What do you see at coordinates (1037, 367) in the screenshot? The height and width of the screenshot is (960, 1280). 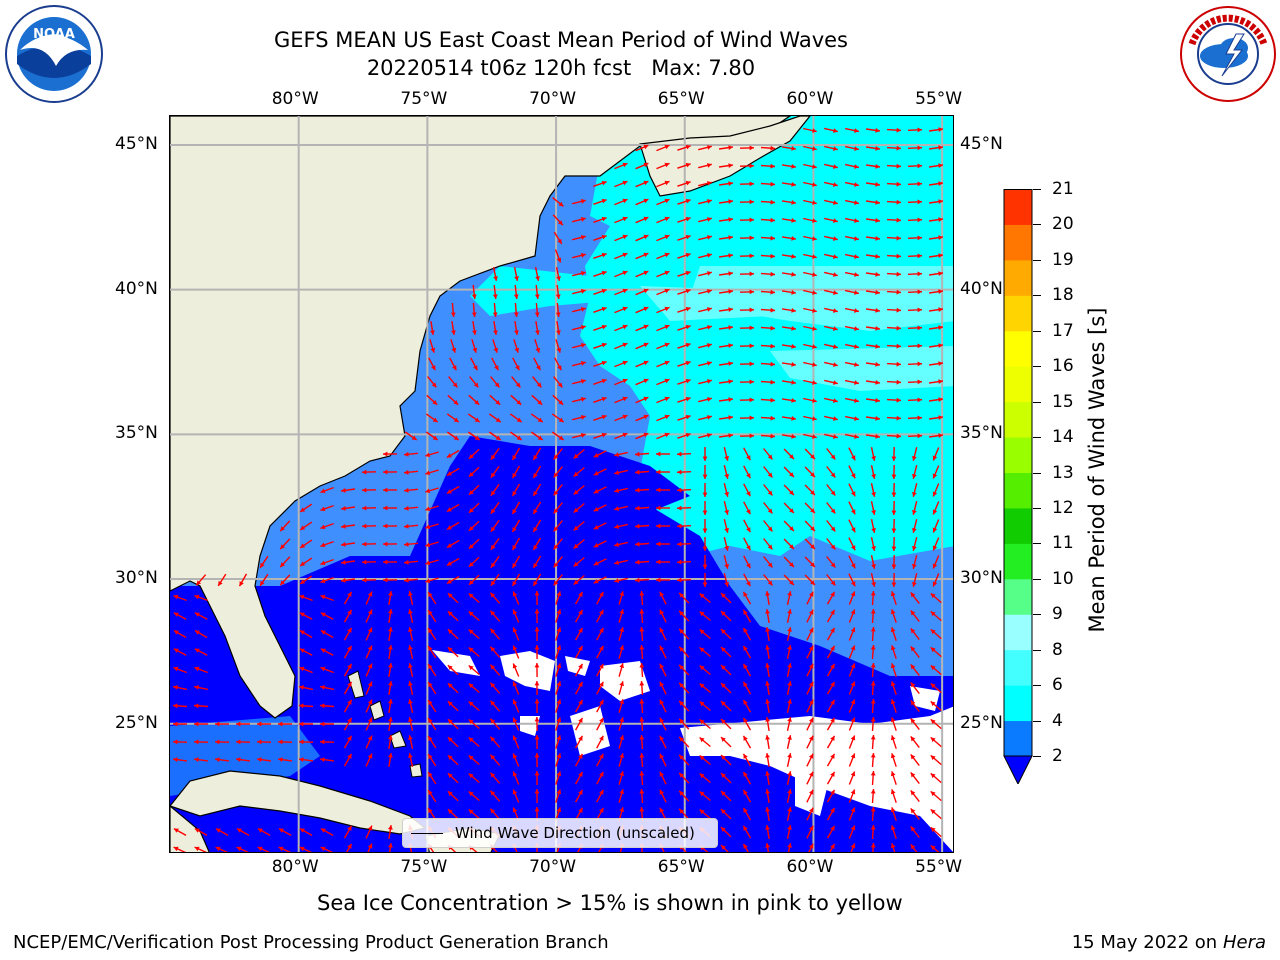 I see `colorbar-tick-mark` at bounding box center [1037, 367].